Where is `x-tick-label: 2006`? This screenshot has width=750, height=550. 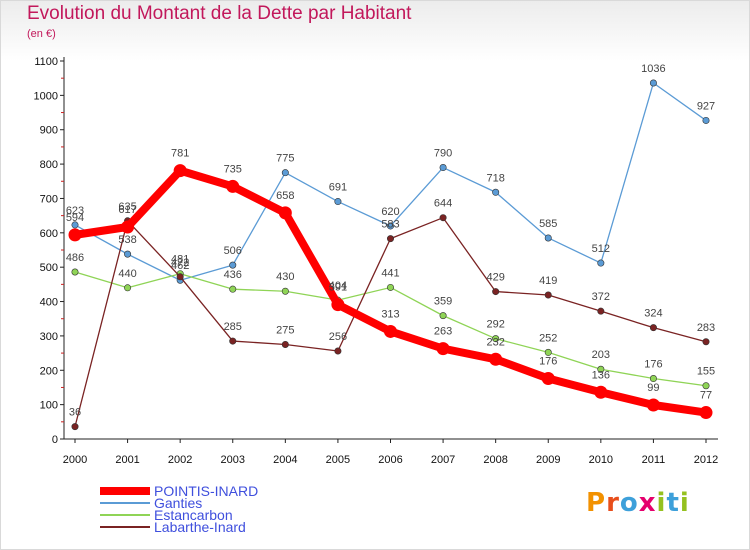 x-tick-label: 2006 is located at coordinates (390, 460).